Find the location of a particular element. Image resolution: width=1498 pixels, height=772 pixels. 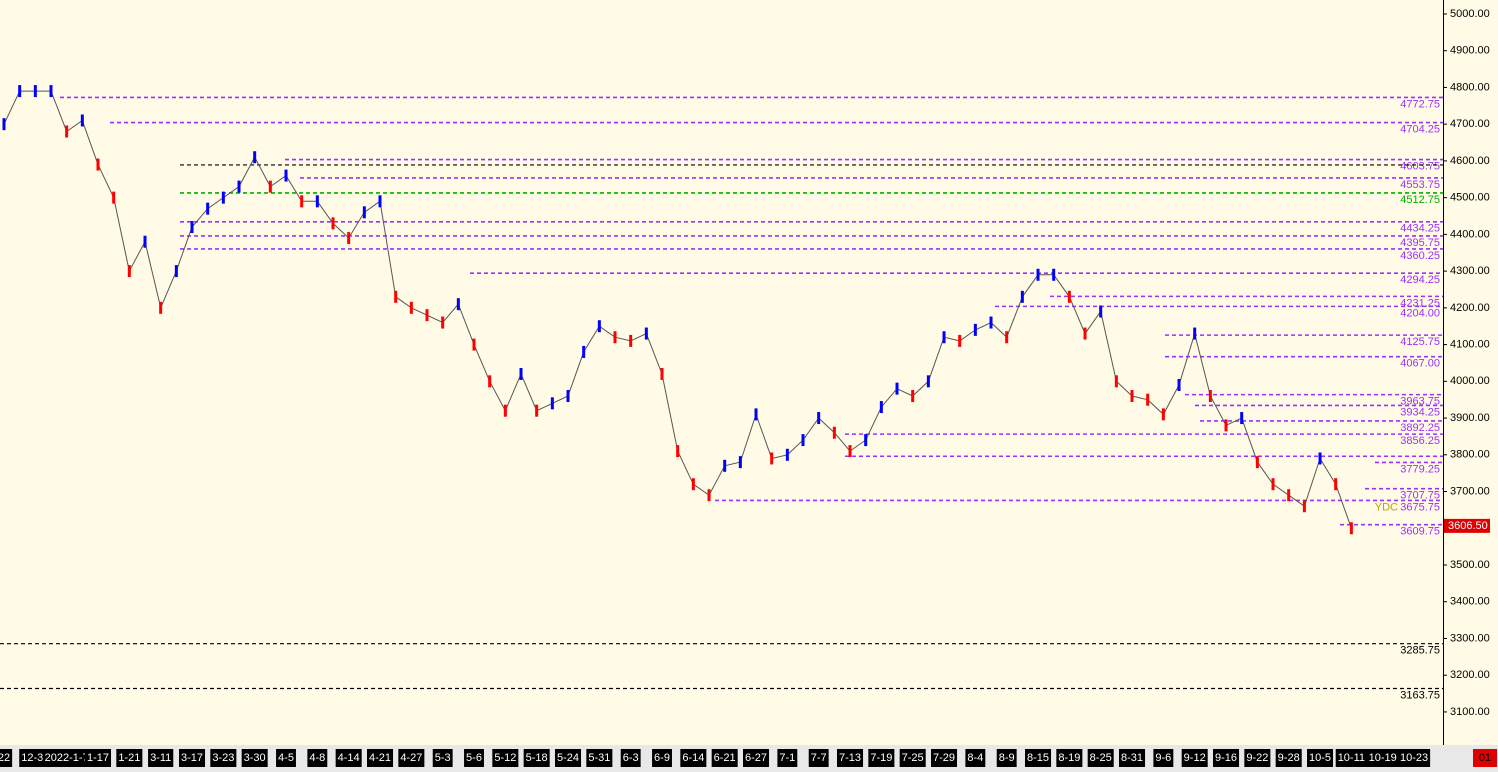

x-tick-label: 7-19 is located at coordinates (881, 758).